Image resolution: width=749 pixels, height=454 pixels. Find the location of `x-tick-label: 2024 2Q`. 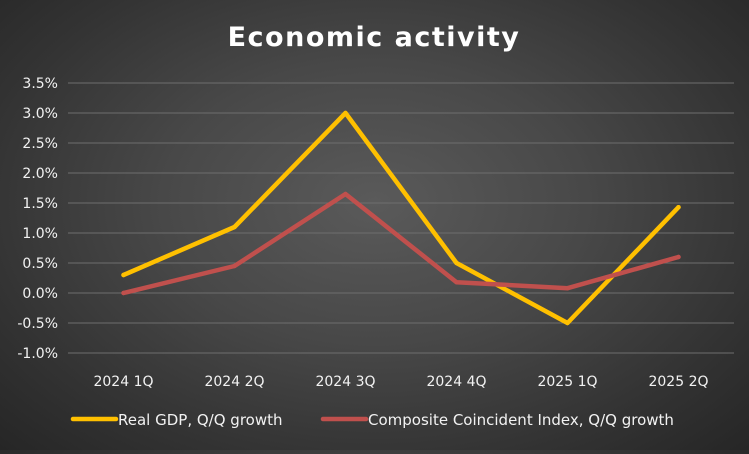

x-tick-label: 2024 2Q is located at coordinates (234, 382).